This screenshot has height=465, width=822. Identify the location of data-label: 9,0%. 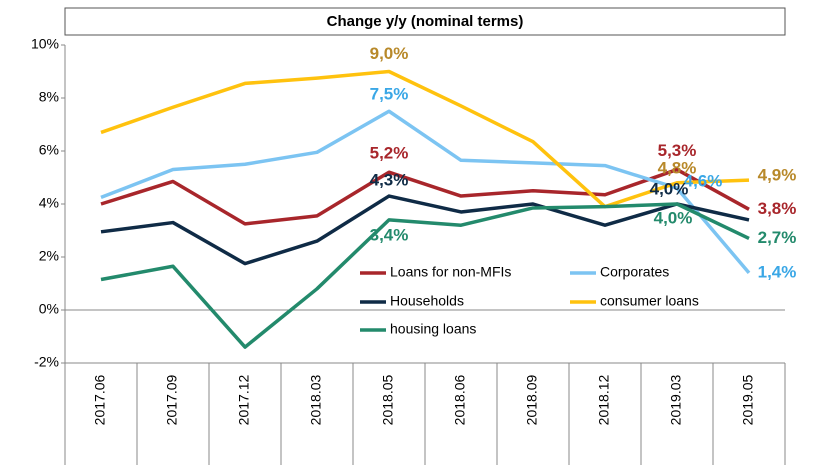
(389, 53).